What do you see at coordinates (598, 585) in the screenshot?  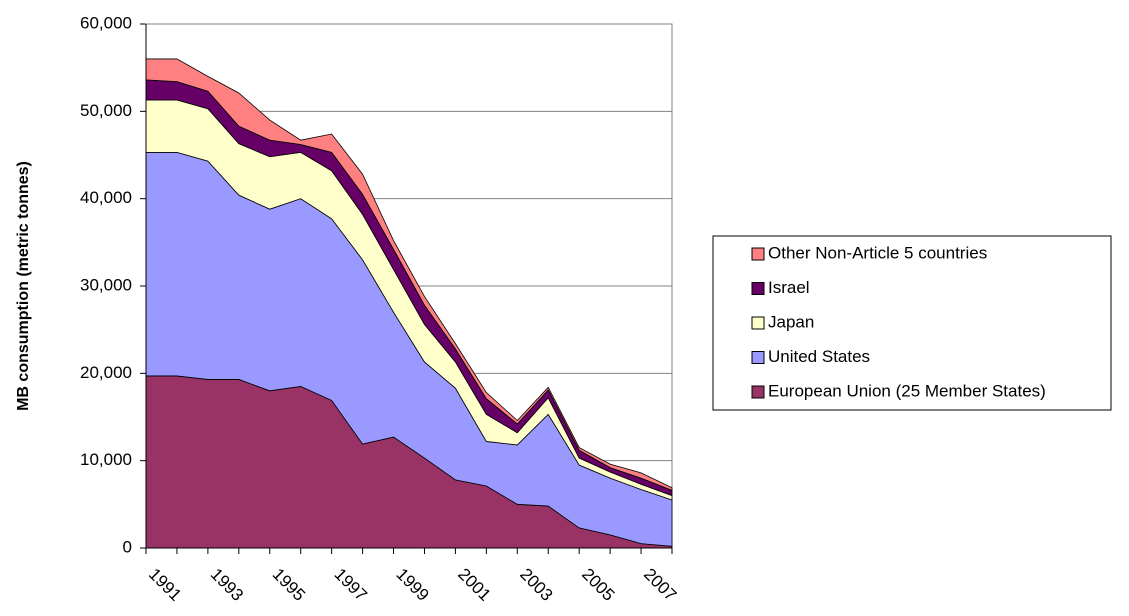 I see `x-tick-label: 2005` at bounding box center [598, 585].